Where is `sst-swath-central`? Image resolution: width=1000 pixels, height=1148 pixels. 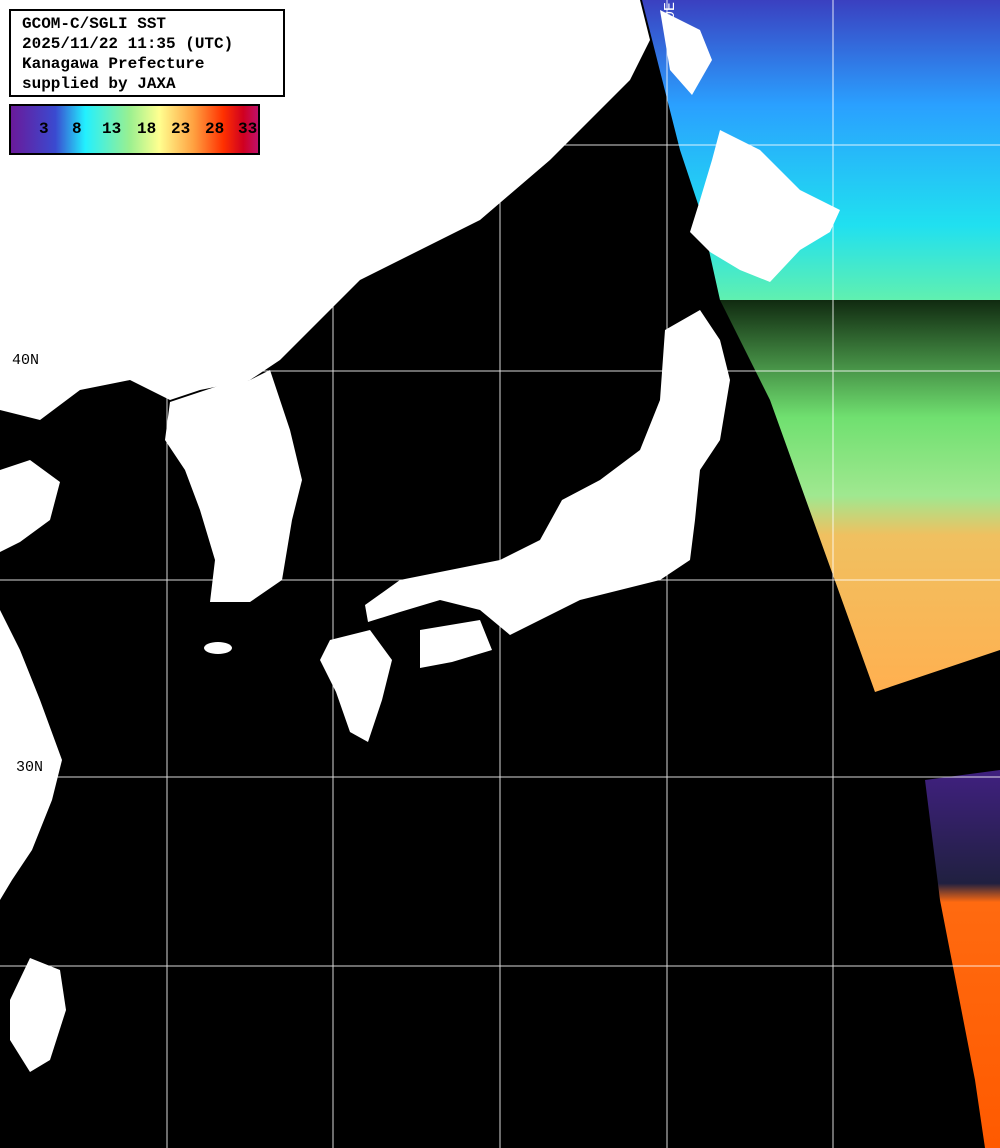
sst-swath-central is located at coordinates (860, 496).